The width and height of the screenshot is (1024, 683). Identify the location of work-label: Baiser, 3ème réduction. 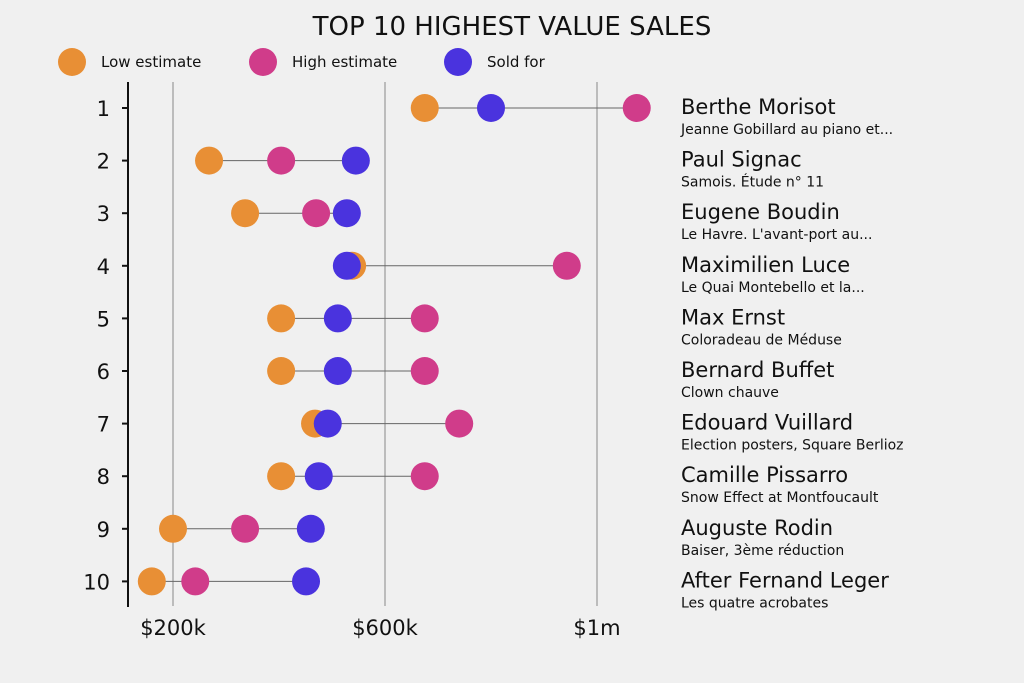
(762, 551).